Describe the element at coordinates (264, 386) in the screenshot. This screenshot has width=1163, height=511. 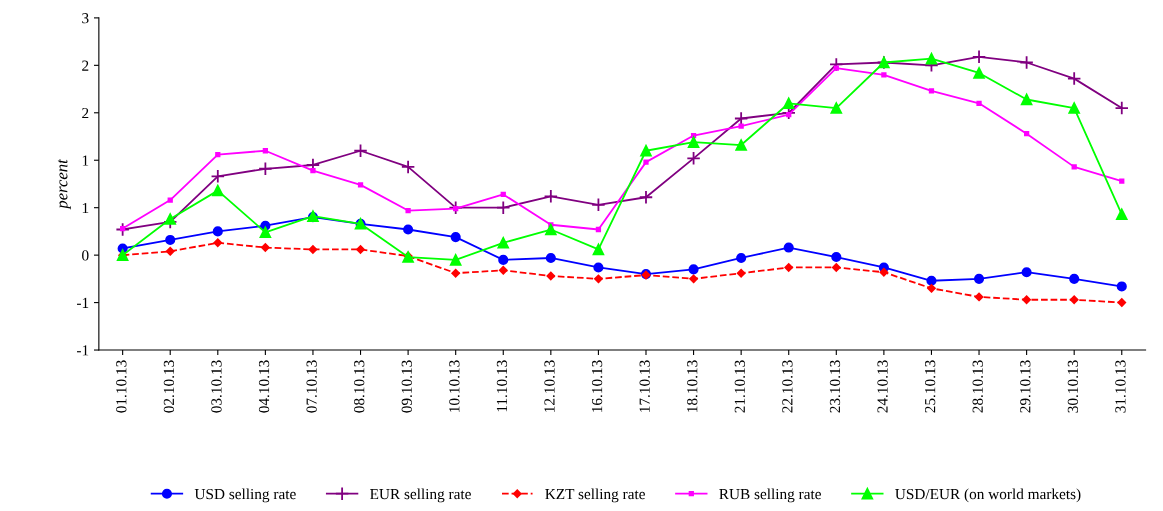
I see `x-tick-label: 04.10.13` at that location.